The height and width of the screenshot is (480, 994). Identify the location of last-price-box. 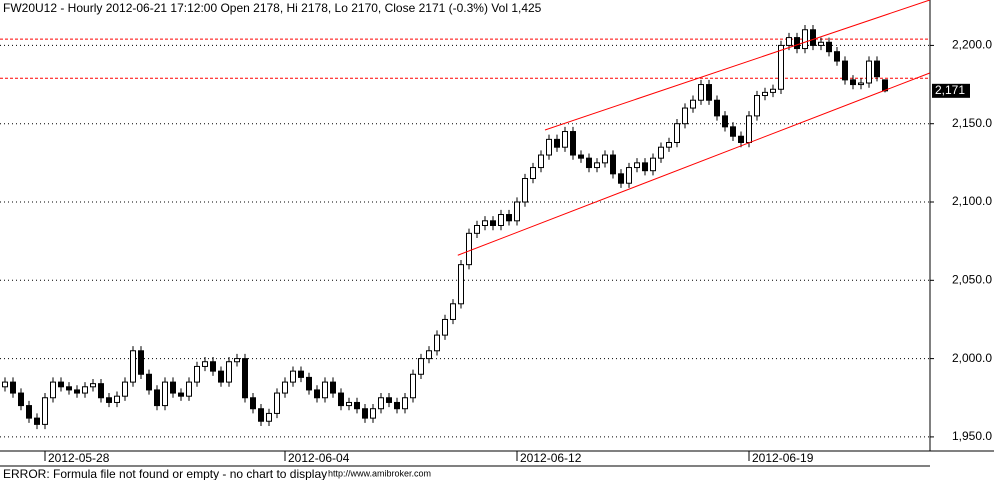
(951, 90).